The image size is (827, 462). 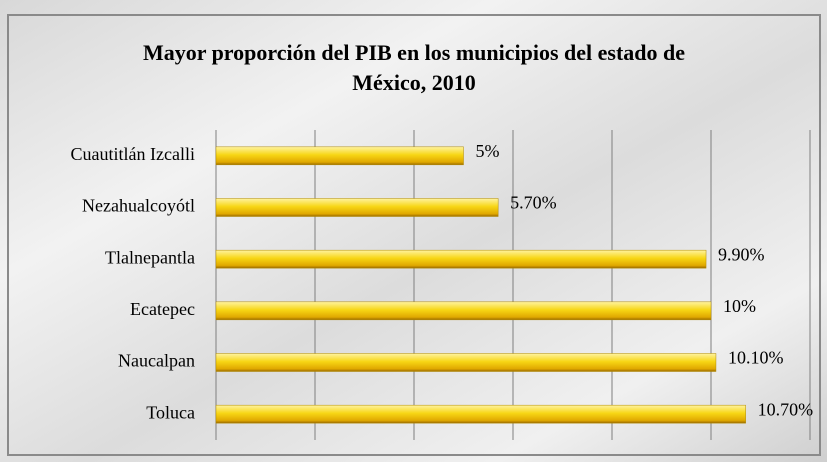 What do you see at coordinates (739, 306) in the screenshot?
I see `data-label: 10%` at bounding box center [739, 306].